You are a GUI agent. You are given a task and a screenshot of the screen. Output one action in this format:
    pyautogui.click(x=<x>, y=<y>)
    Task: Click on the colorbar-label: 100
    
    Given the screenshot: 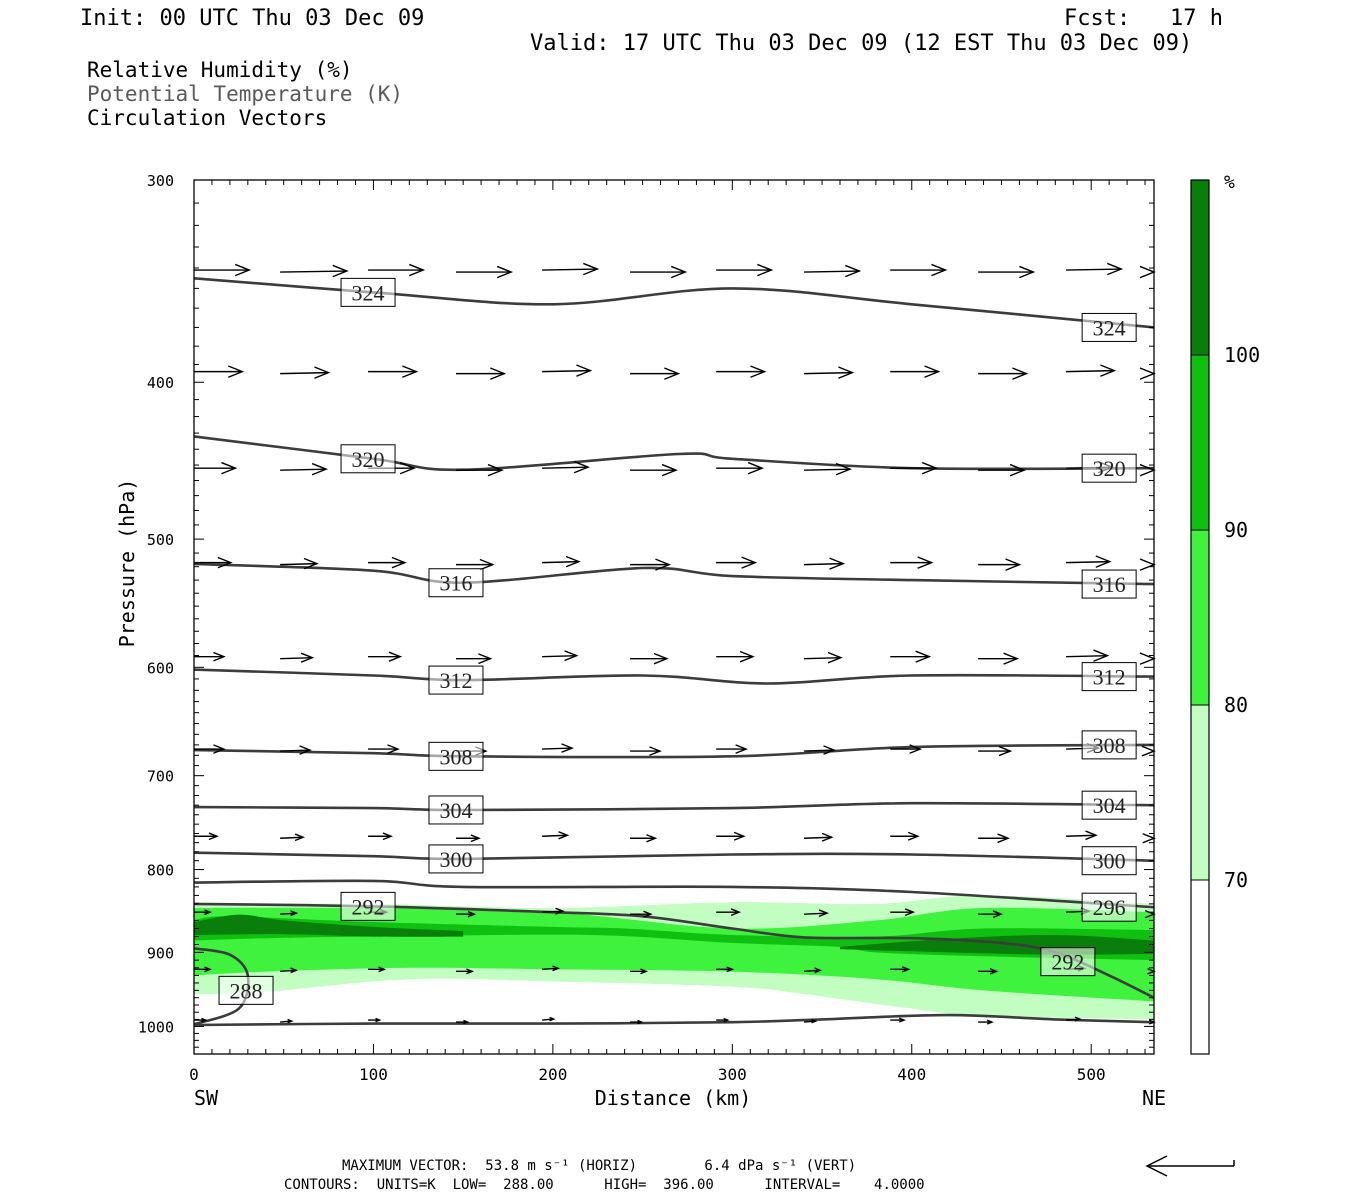 What is the action you would take?
    pyautogui.click(x=1242, y=355)
    